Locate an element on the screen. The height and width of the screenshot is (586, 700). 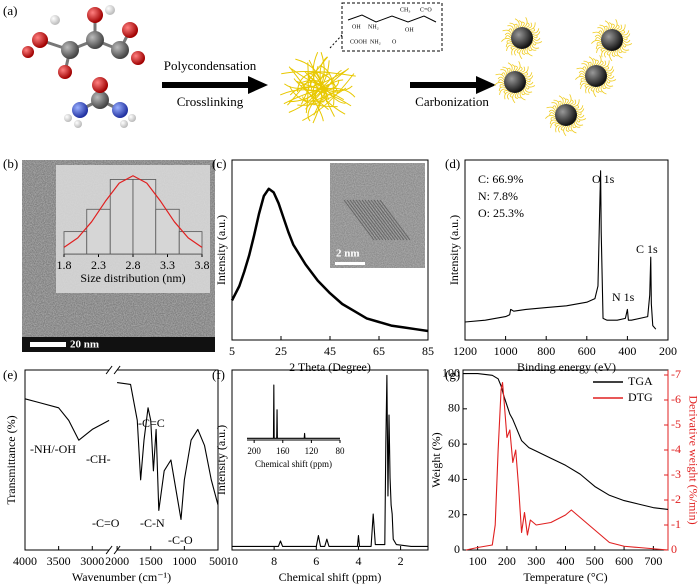
annotation: -NH/-OH is located at coordinates (53, 449).